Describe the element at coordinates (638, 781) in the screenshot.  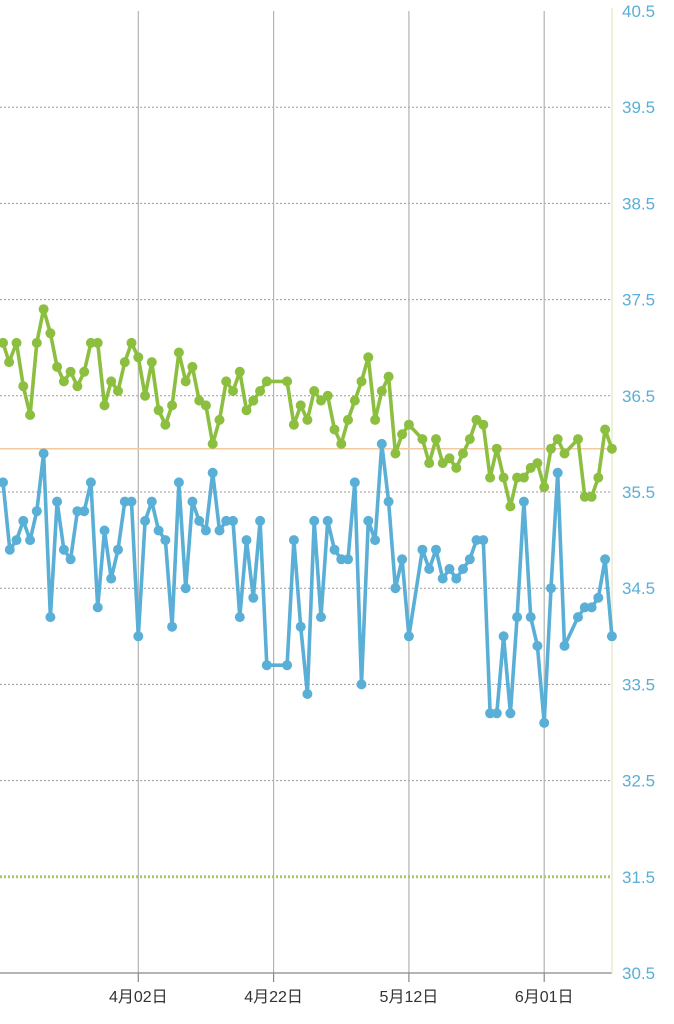
I see `y-tick-label: 32.5` at that location.